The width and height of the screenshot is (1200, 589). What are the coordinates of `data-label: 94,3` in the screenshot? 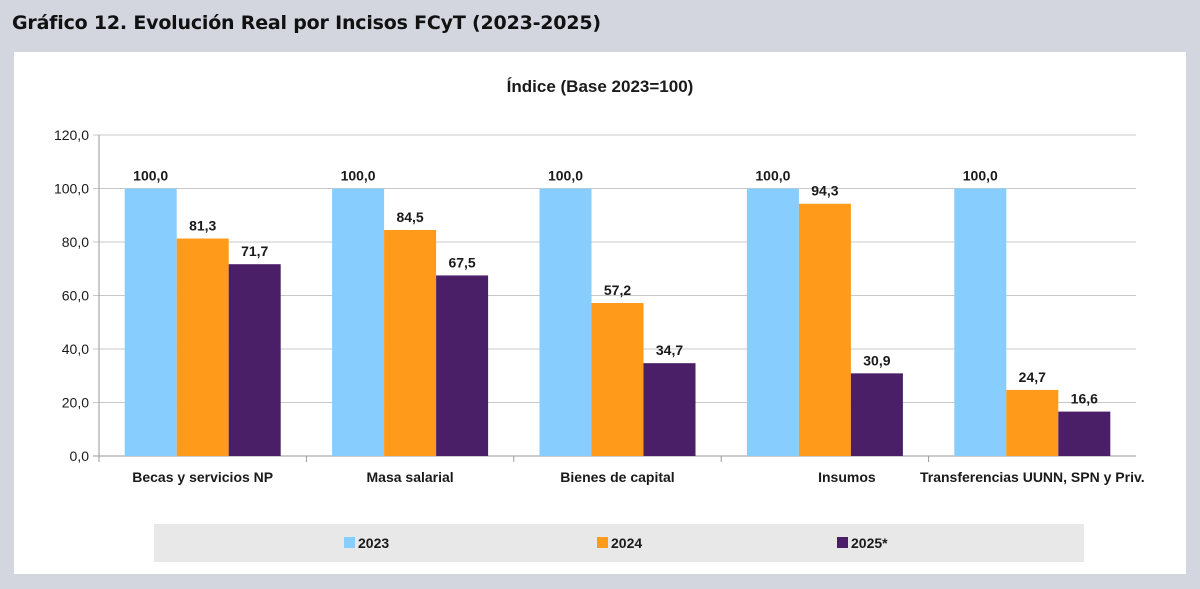 It's located at (824, 191).